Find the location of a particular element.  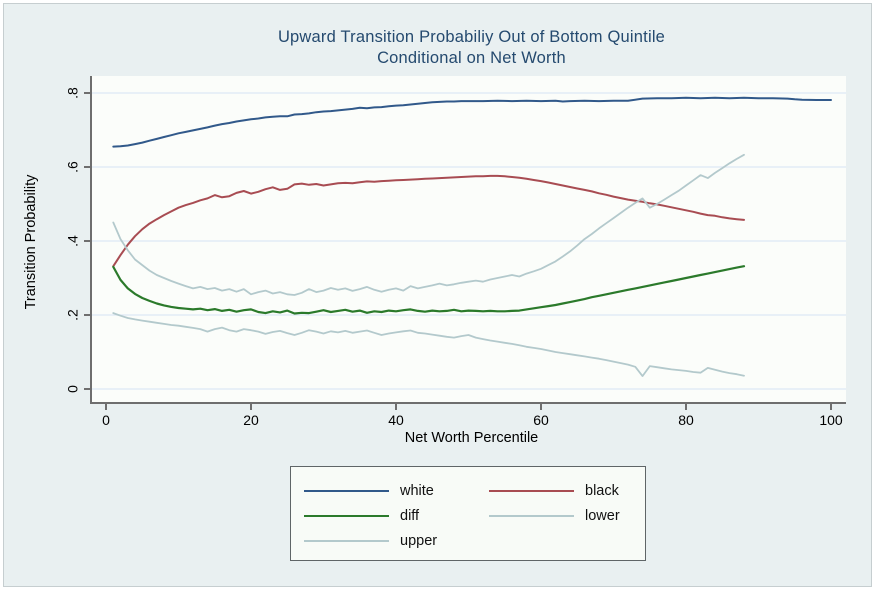

legend-label-diff: diff is located at coordinates (410, 515).